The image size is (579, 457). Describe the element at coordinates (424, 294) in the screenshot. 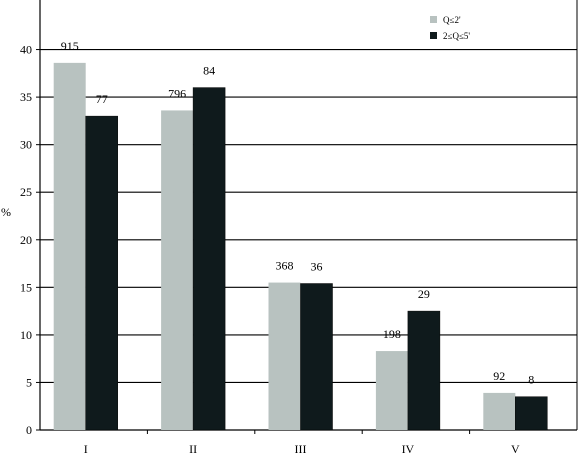

I see `data-label: 29` at that location.